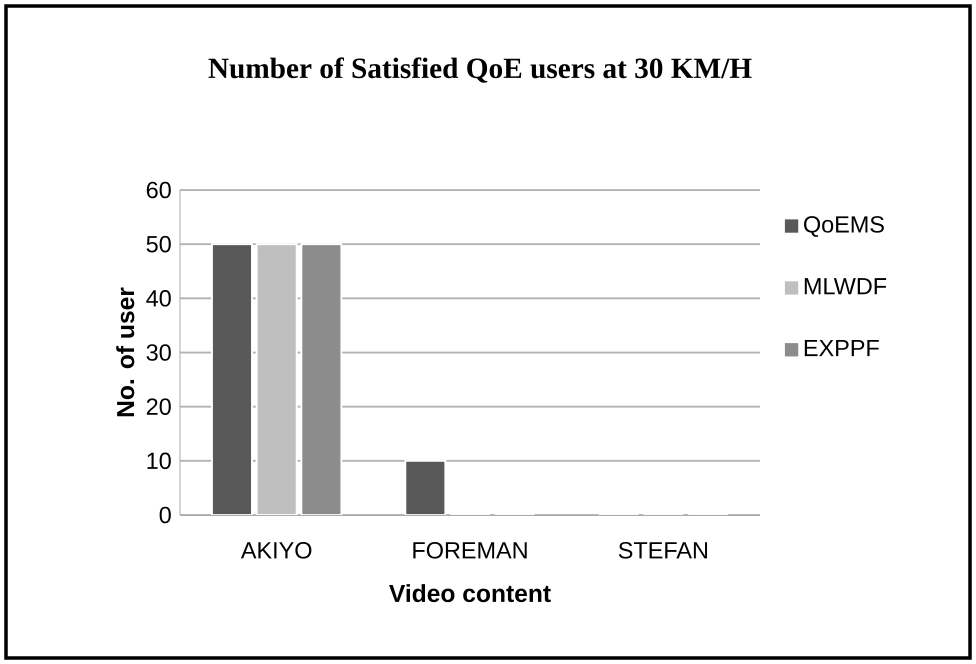 The image size is (976, 664). Describe the element at coordinates (663, 550) in the screenshot. I see `x-tick-label: STEFAN` at that location.